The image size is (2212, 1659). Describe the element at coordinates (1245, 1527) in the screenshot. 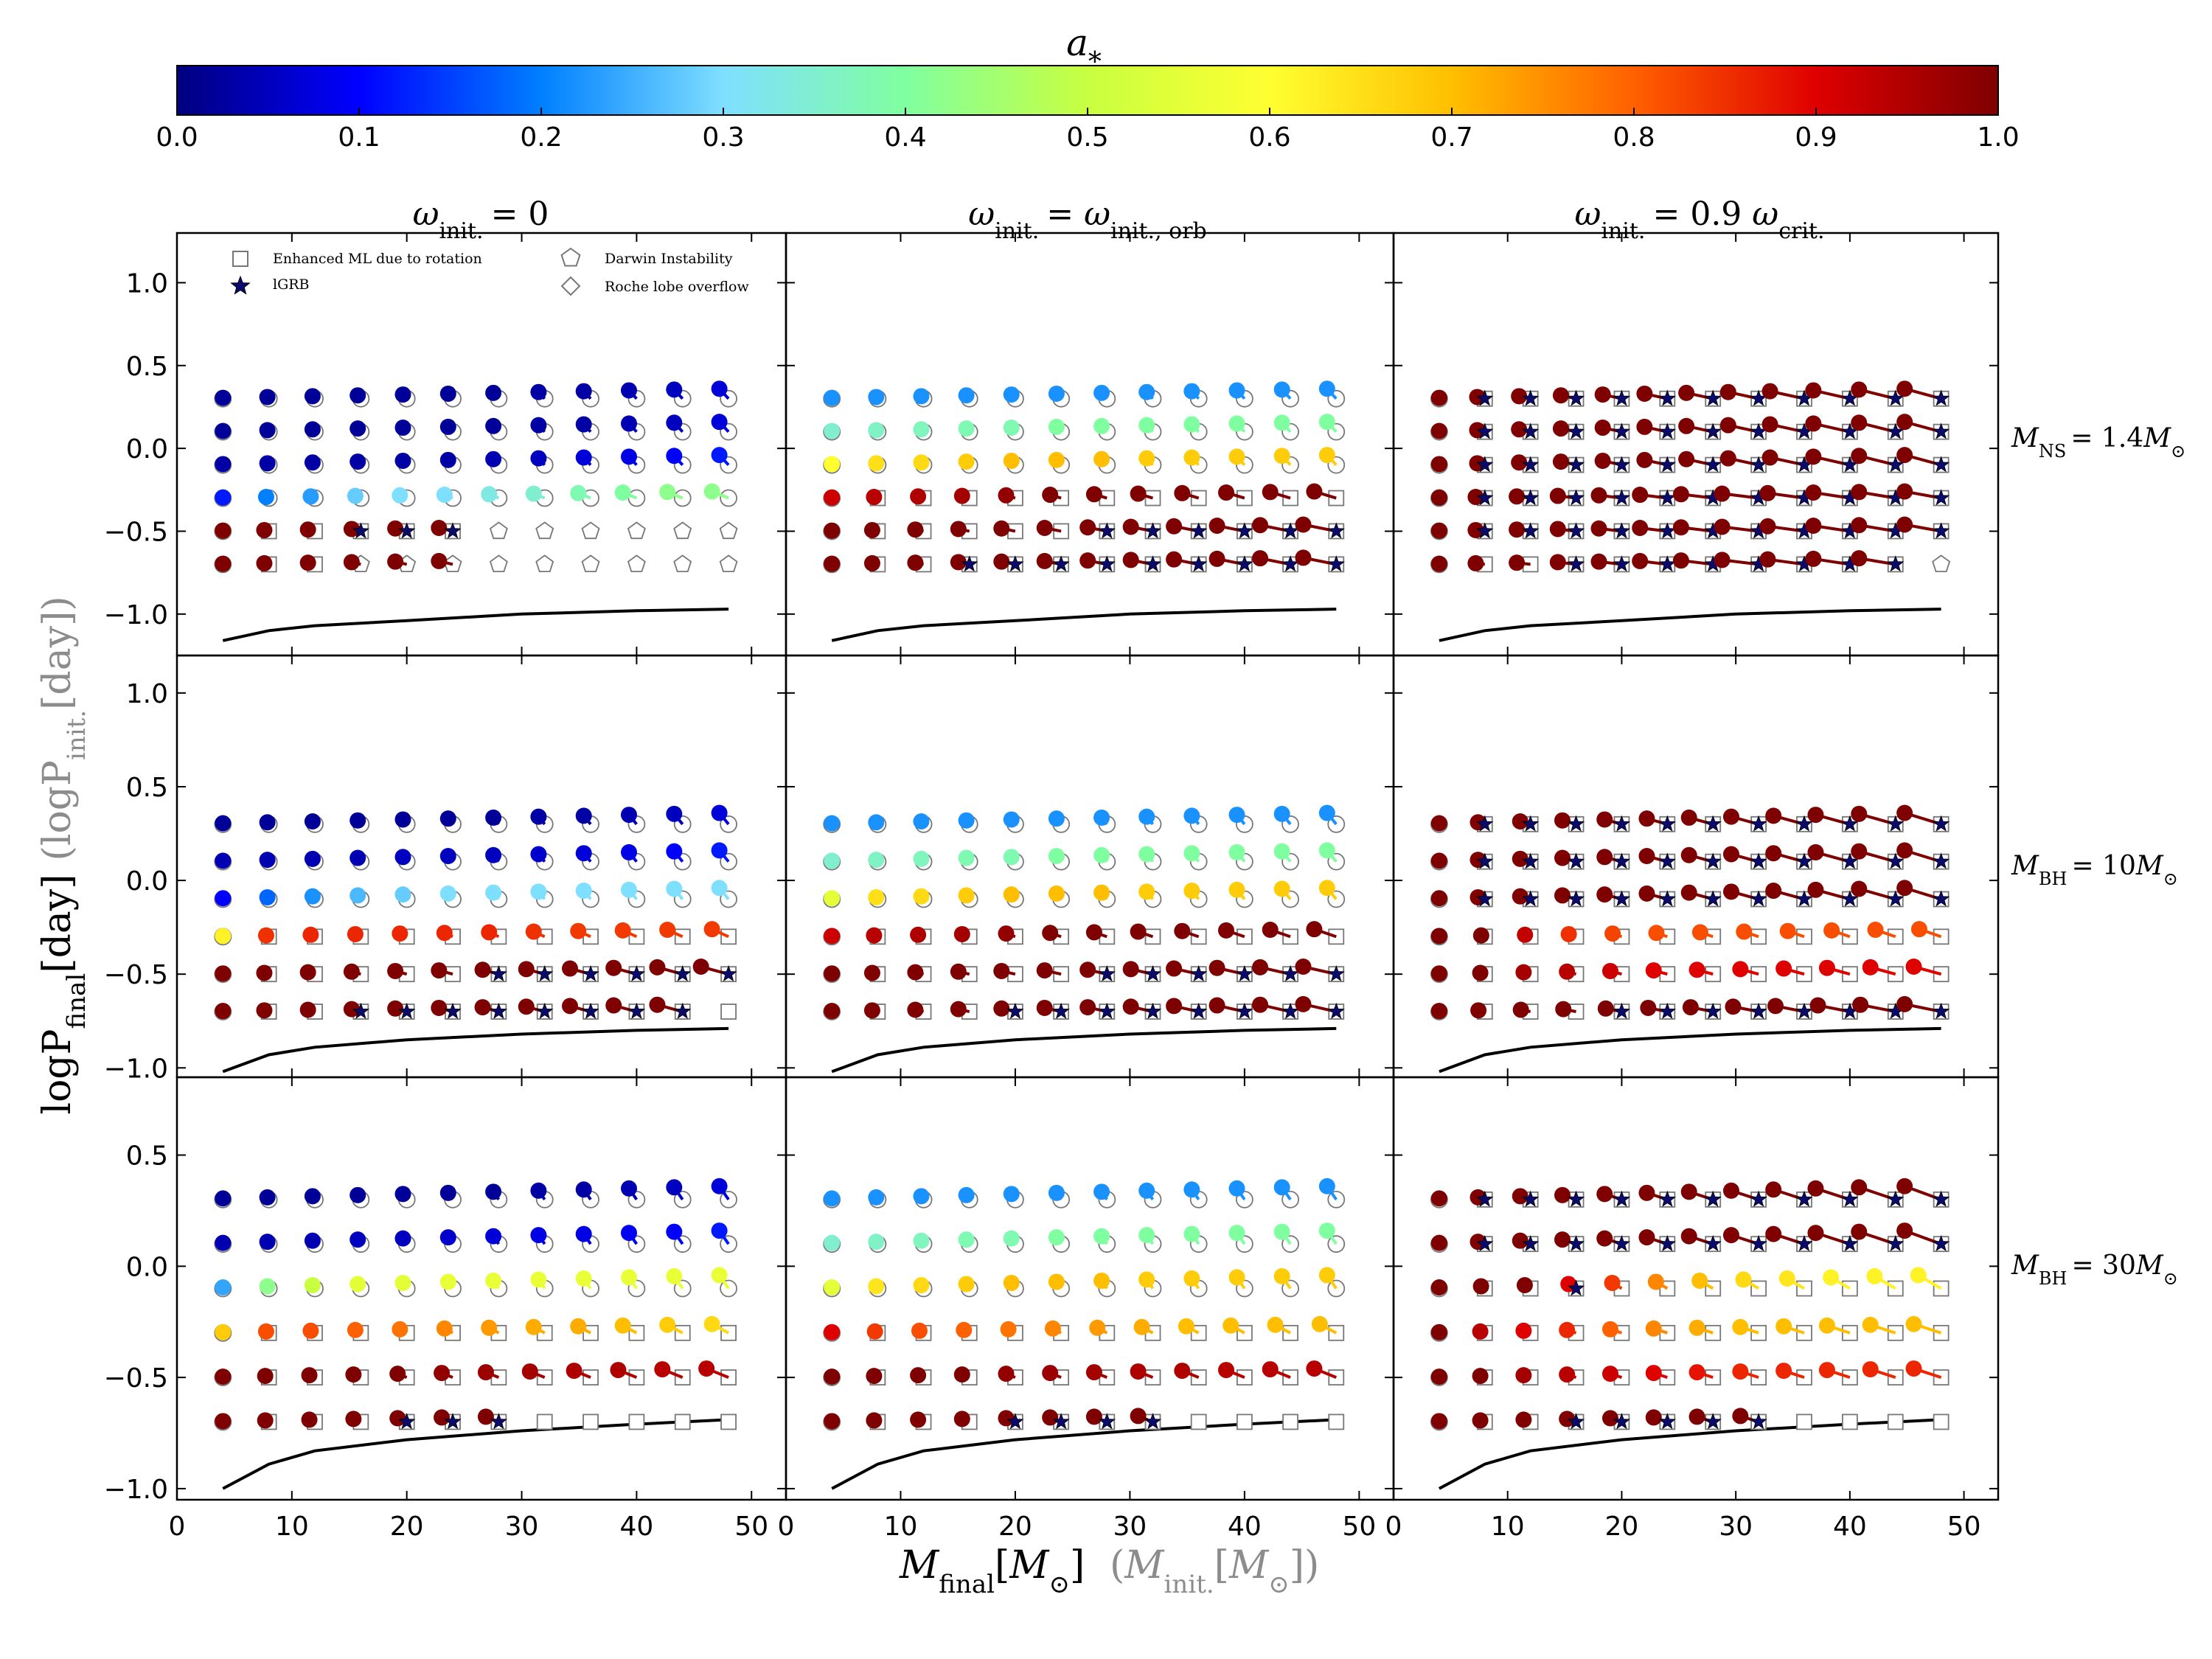

I see `x-tick-label: 40` at that location.